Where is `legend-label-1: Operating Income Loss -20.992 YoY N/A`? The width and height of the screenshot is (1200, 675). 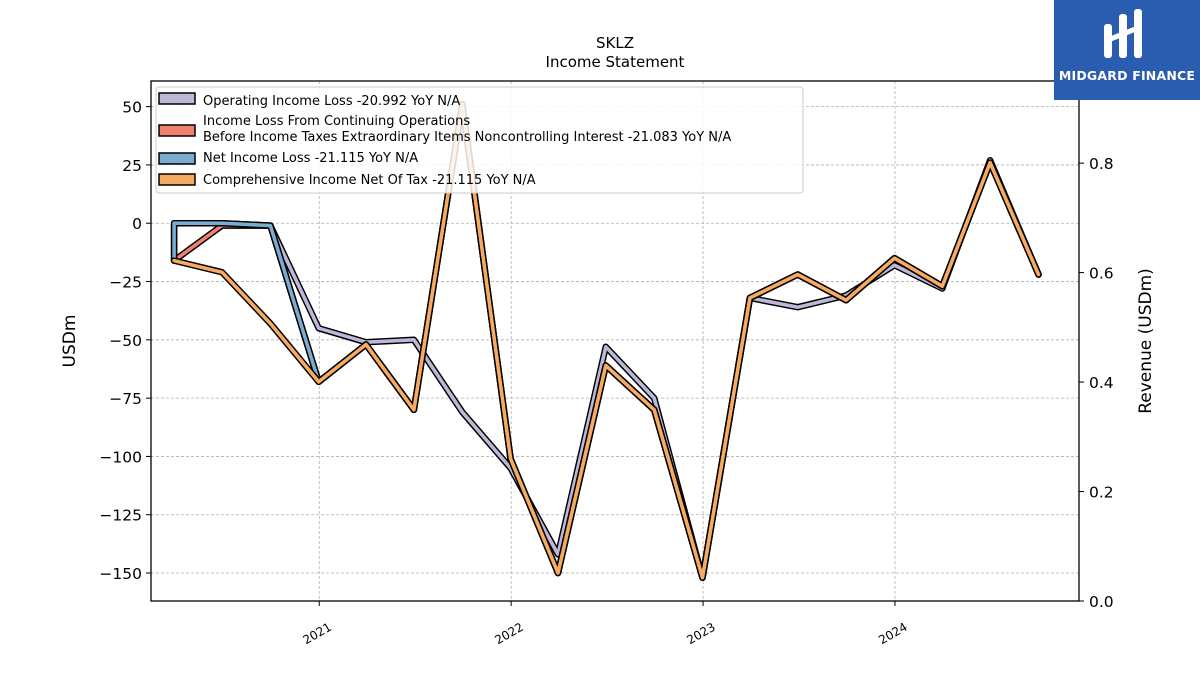
legend-label-1: Operating Income Loss -20.992 YoY N/A is located at coordinates (331, 101).